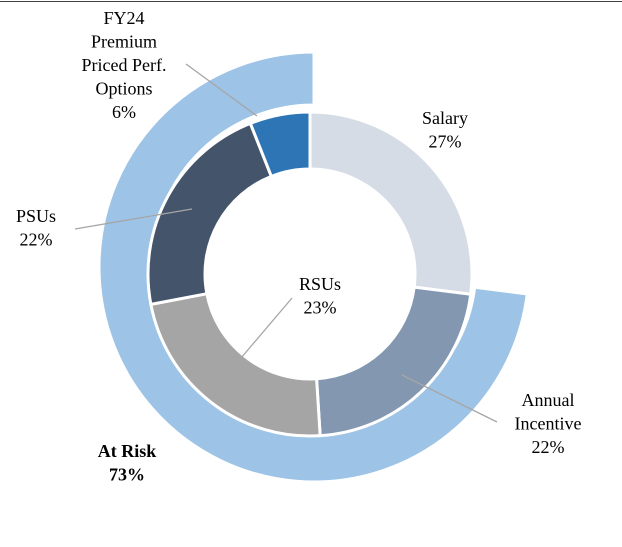  Describe the element at coordinates (449, 398) in the screenshot. I see `leader-line-annual-incentive` at that location.